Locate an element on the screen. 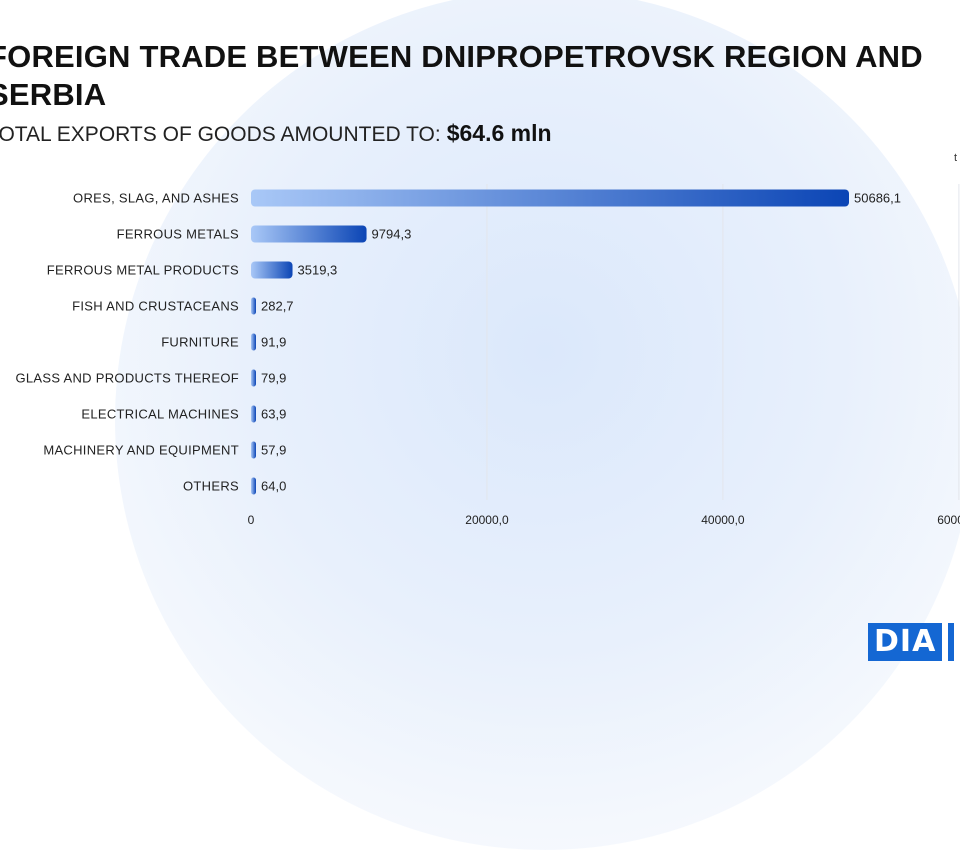 The height and width of the screenshot is (850, 960). category-label: GLASS AND PRODUCTS THEREOF is located at coordinates (127, 378).